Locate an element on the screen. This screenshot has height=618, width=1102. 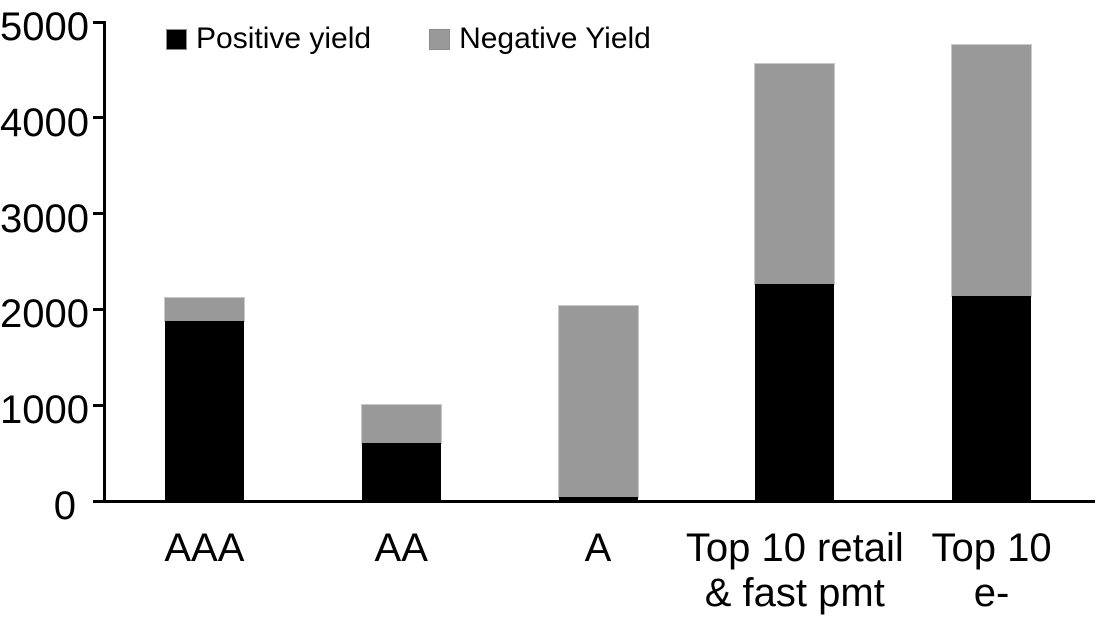
y-axis-tick-label: 1000 is located at coordinates (44, 410).